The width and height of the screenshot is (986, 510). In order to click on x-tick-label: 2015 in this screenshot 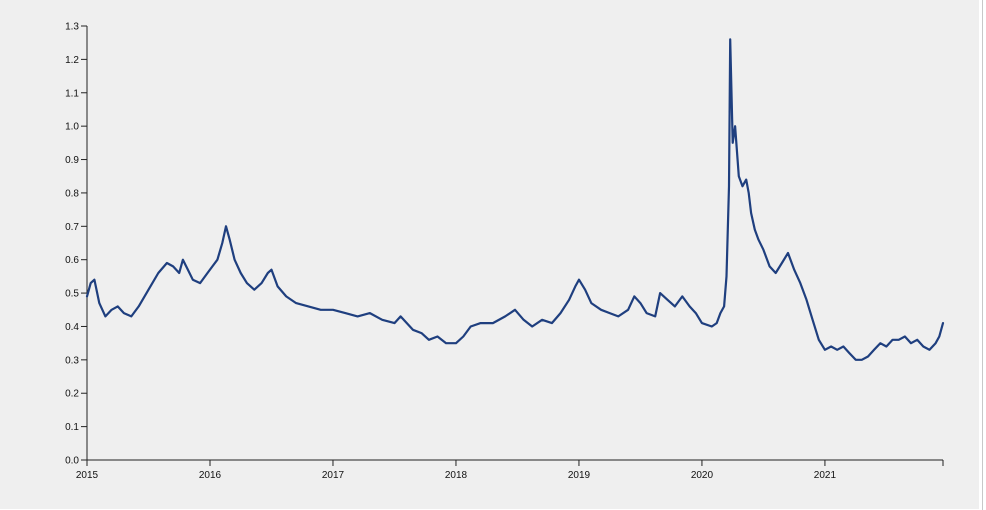, I will do `click(87, 475)`.